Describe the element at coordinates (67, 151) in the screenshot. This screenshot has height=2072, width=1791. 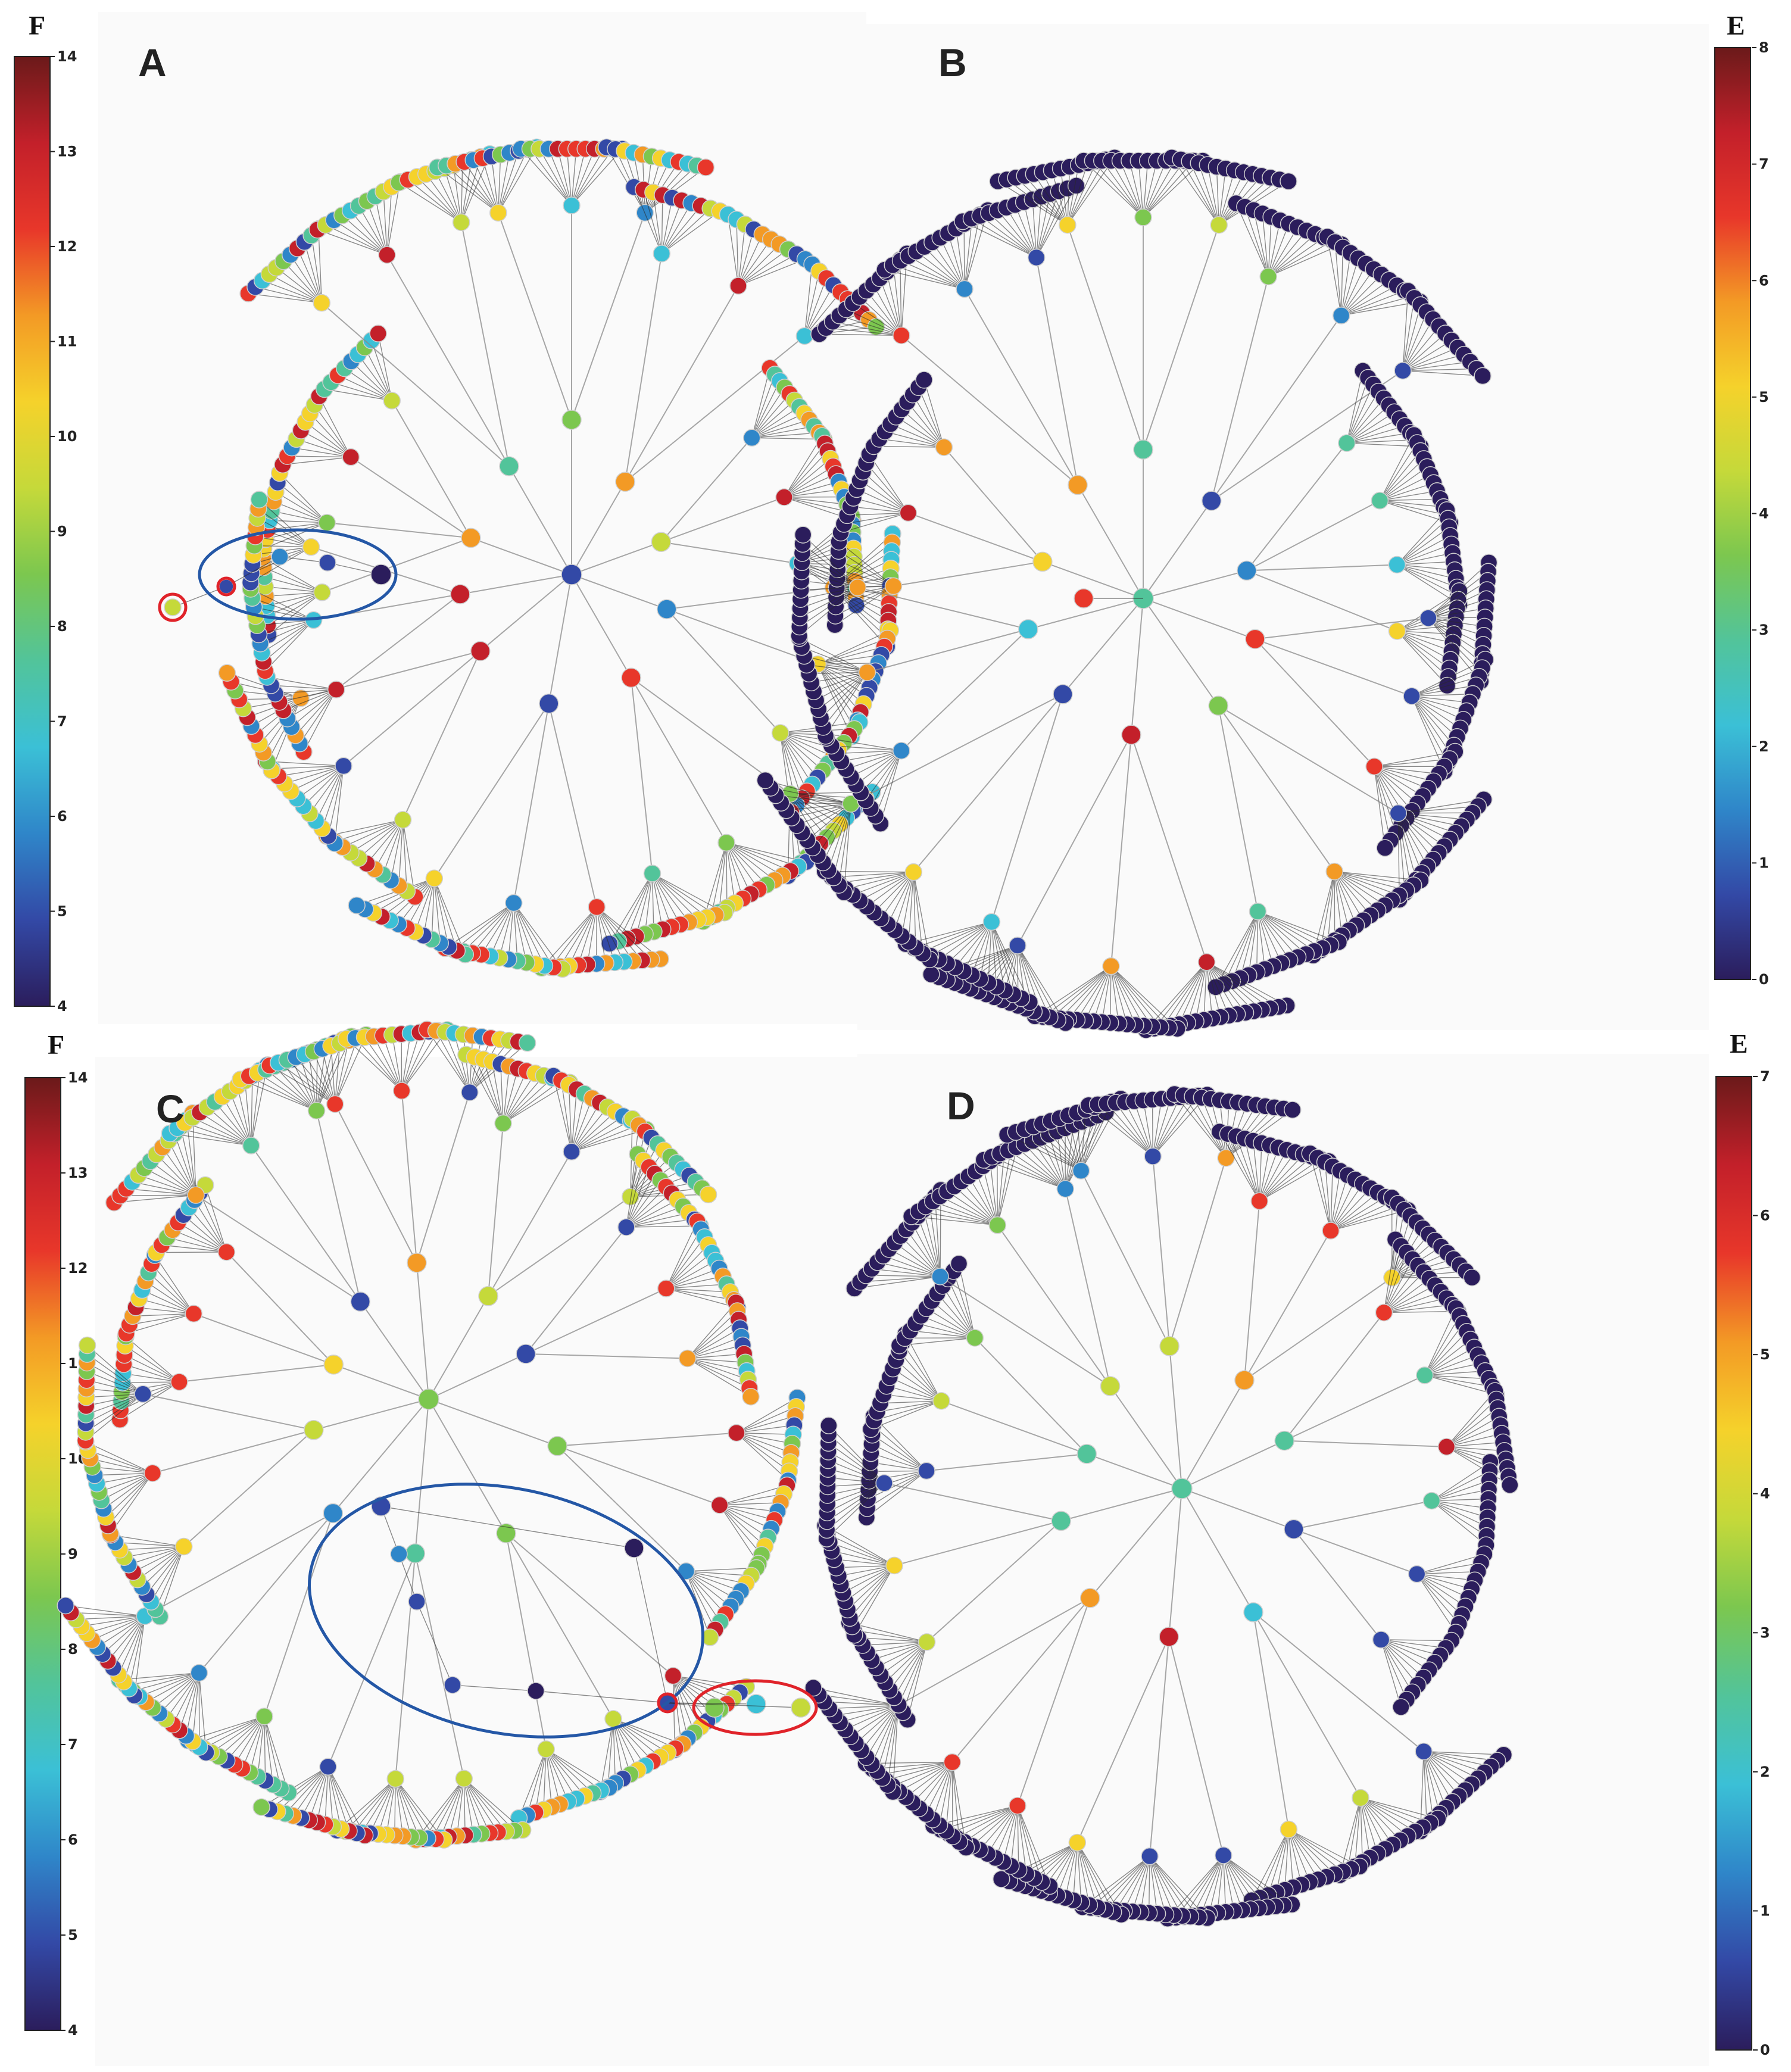
I see `colorbar-tick-label: 13` at that location.